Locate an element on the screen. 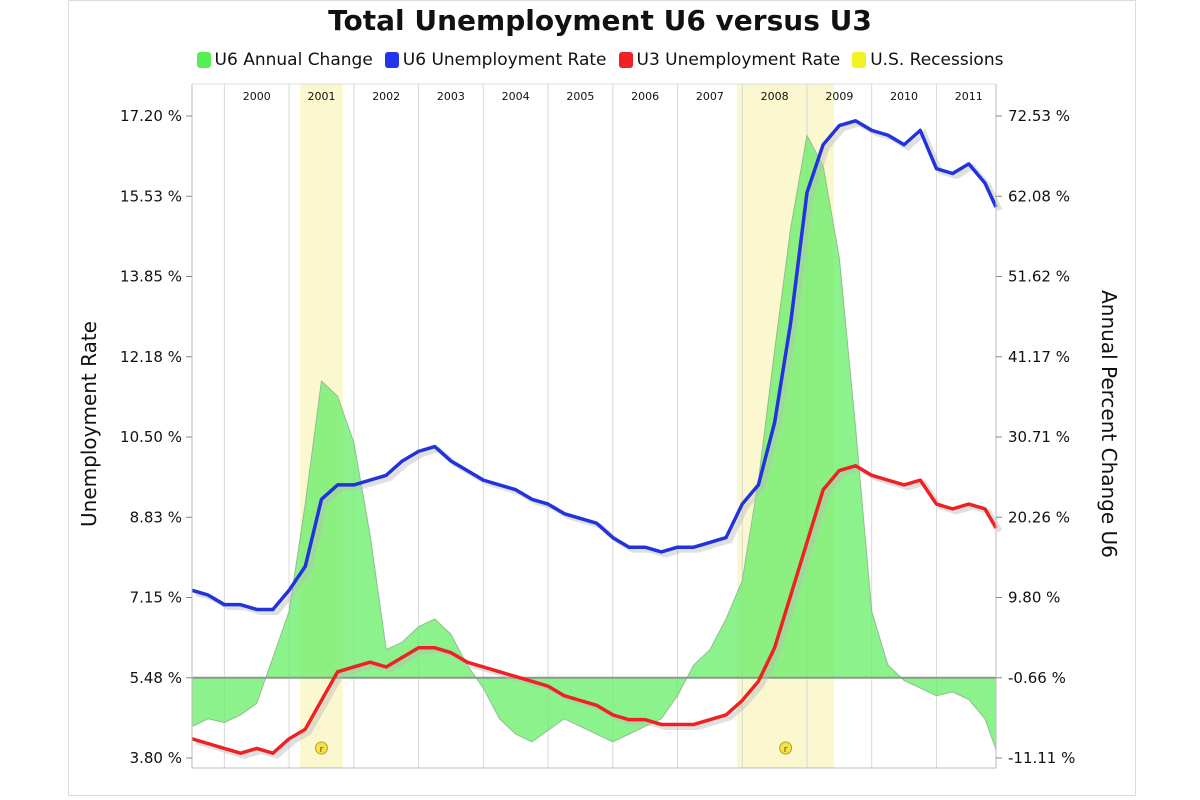 Image resolution: width=1200 pixels, height=800 pixels. right-tick-label-4: 30.71 % is located at coordinates (1039, 437).